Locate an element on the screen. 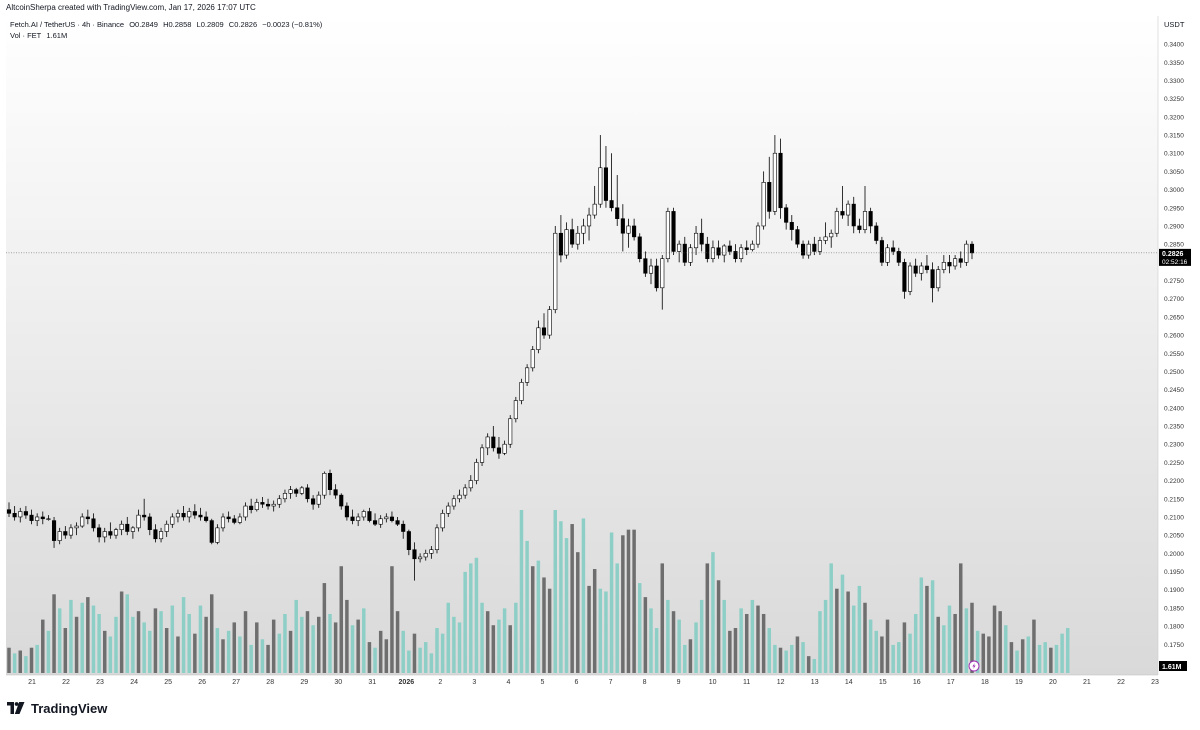 The height and width of the screenshot is (730, 1200). time-tick-label: 6 is located at coordinates (577, 682).